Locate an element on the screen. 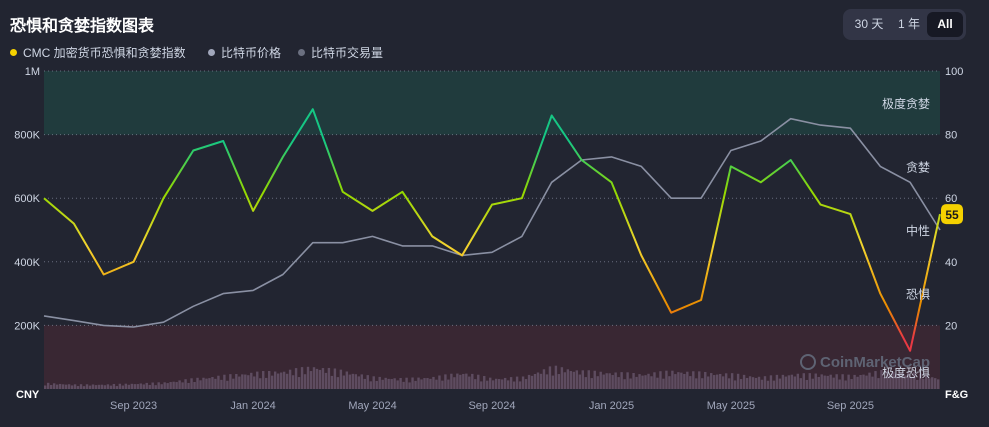  range-30d-button: 30 天 is located at coordinates (869, 24).